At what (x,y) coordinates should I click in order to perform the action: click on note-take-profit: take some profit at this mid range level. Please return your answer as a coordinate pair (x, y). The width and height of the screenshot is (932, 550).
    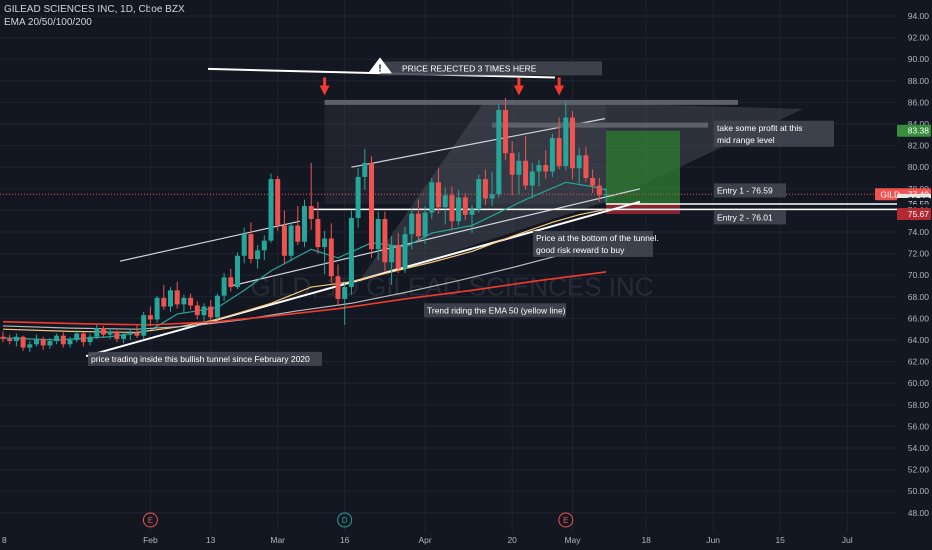
    Looking at the image, I should click on (774, 133).